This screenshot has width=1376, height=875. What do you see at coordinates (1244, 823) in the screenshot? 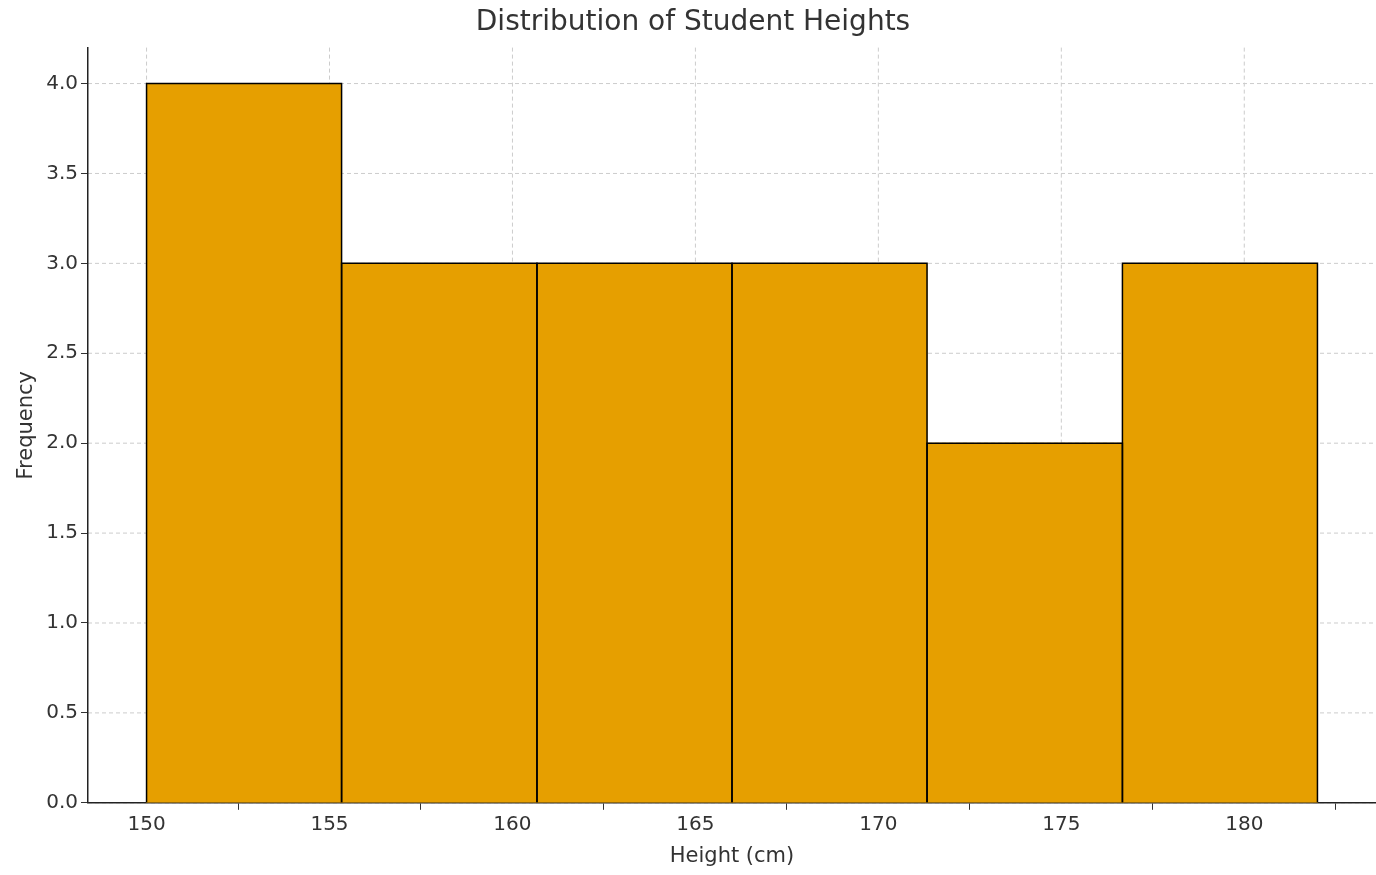
I see `x-tick-label: 180` at bounding box center [1244, 823].